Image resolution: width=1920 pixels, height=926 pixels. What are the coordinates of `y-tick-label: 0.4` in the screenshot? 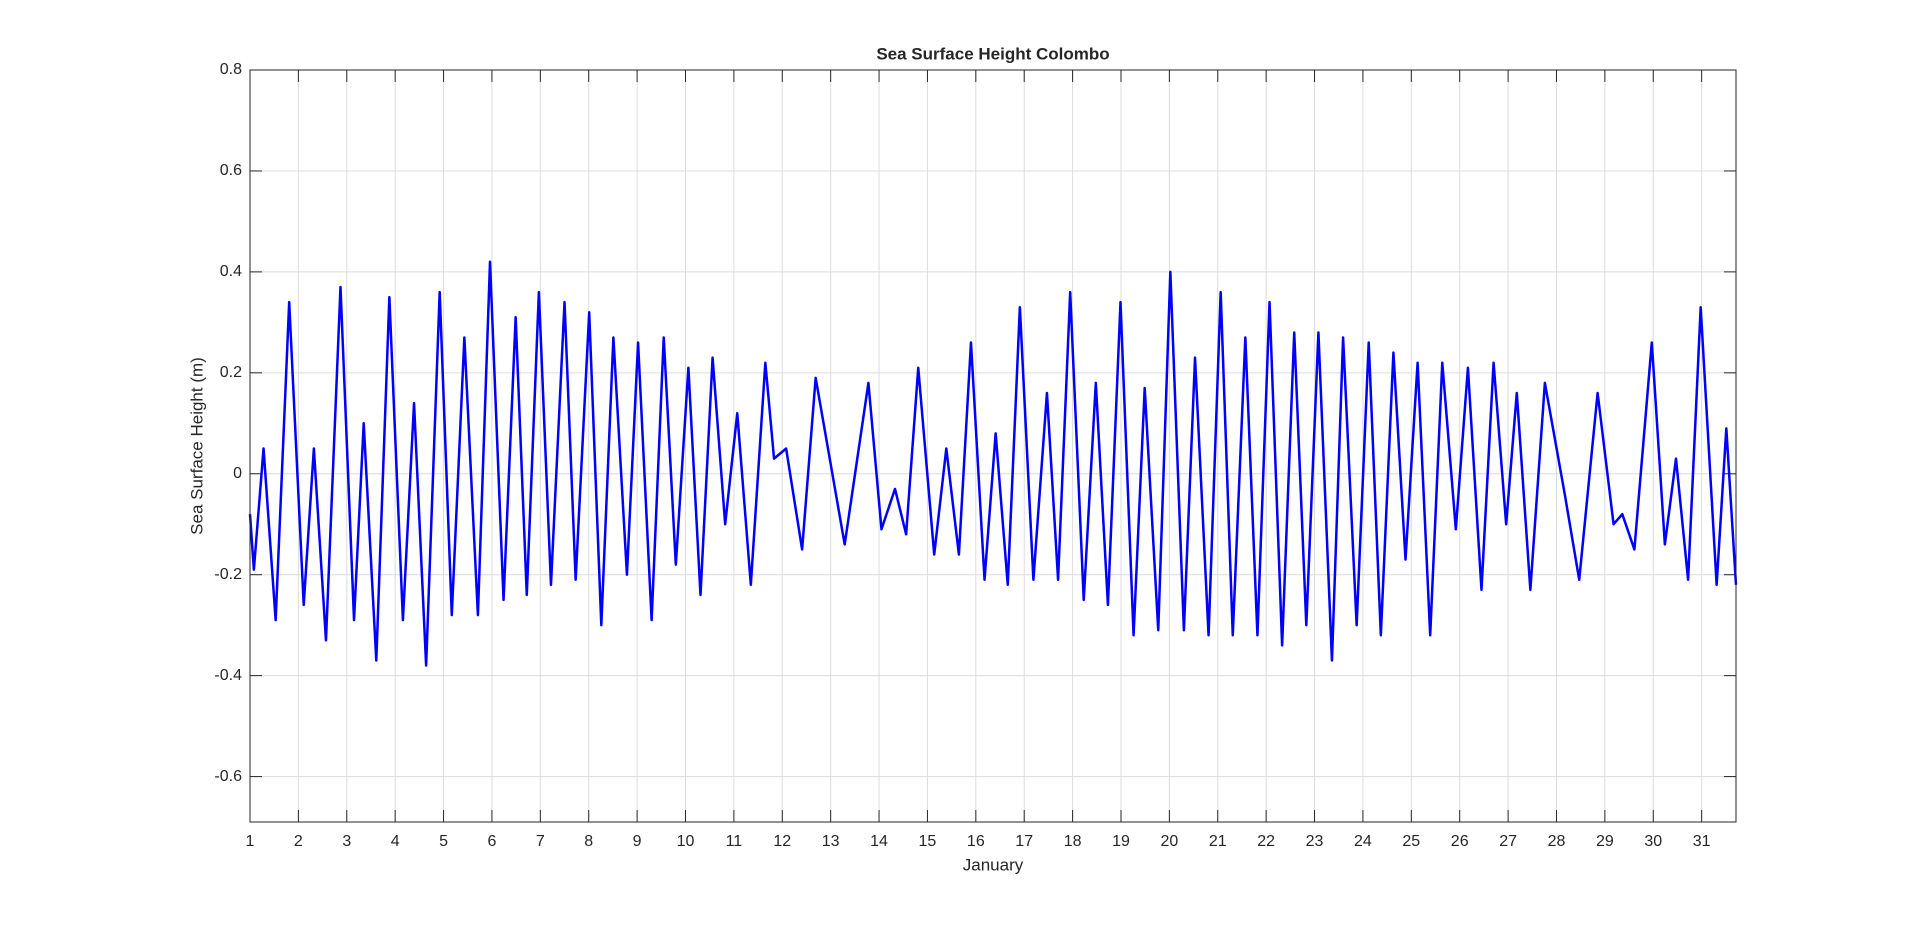 It's located at (231, 271).